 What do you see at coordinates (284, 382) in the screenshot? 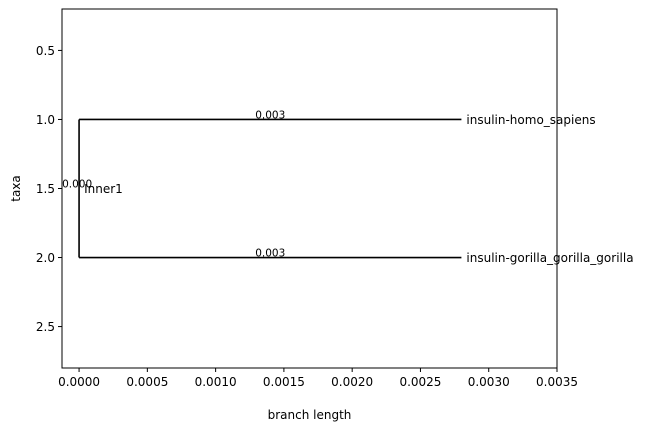
I see `x-tick-label: 0.0015` at bounding box center [284, 382].